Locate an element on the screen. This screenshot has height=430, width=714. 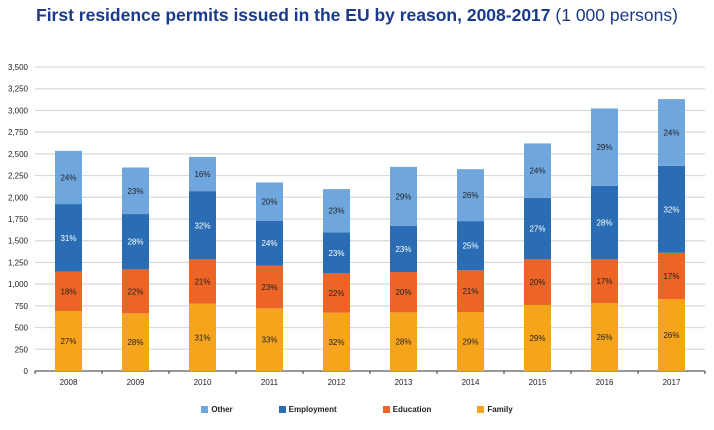
data-label: 31% is located at coordinates (202, 337).